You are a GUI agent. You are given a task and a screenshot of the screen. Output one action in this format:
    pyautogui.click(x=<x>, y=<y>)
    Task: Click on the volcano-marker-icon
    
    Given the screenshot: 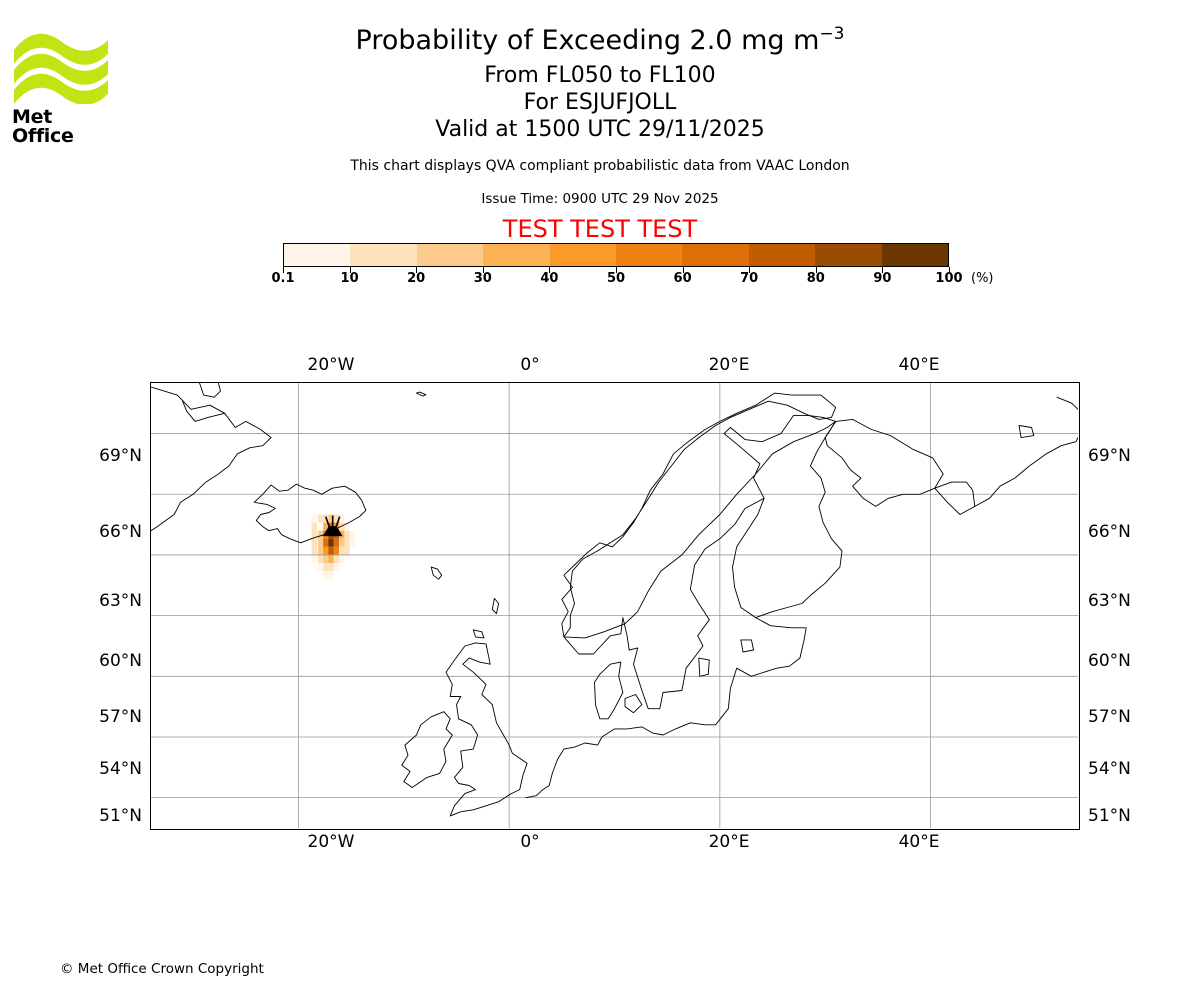 What is the action you would take?
    pyautogui.click(x=332, y=526)
    